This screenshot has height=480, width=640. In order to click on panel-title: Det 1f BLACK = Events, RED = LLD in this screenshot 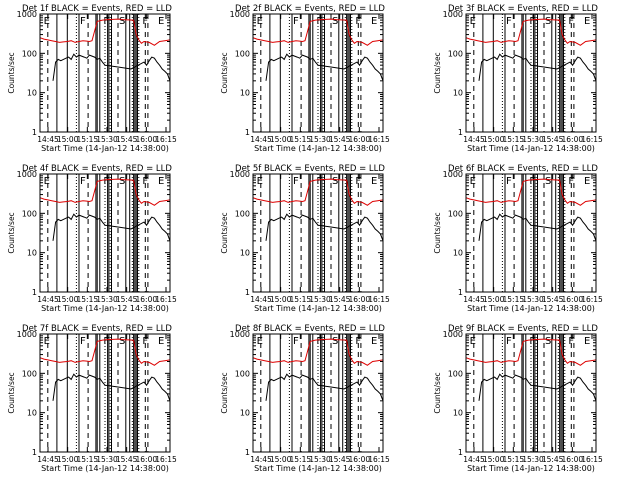, I will do `click(97, 9)`.